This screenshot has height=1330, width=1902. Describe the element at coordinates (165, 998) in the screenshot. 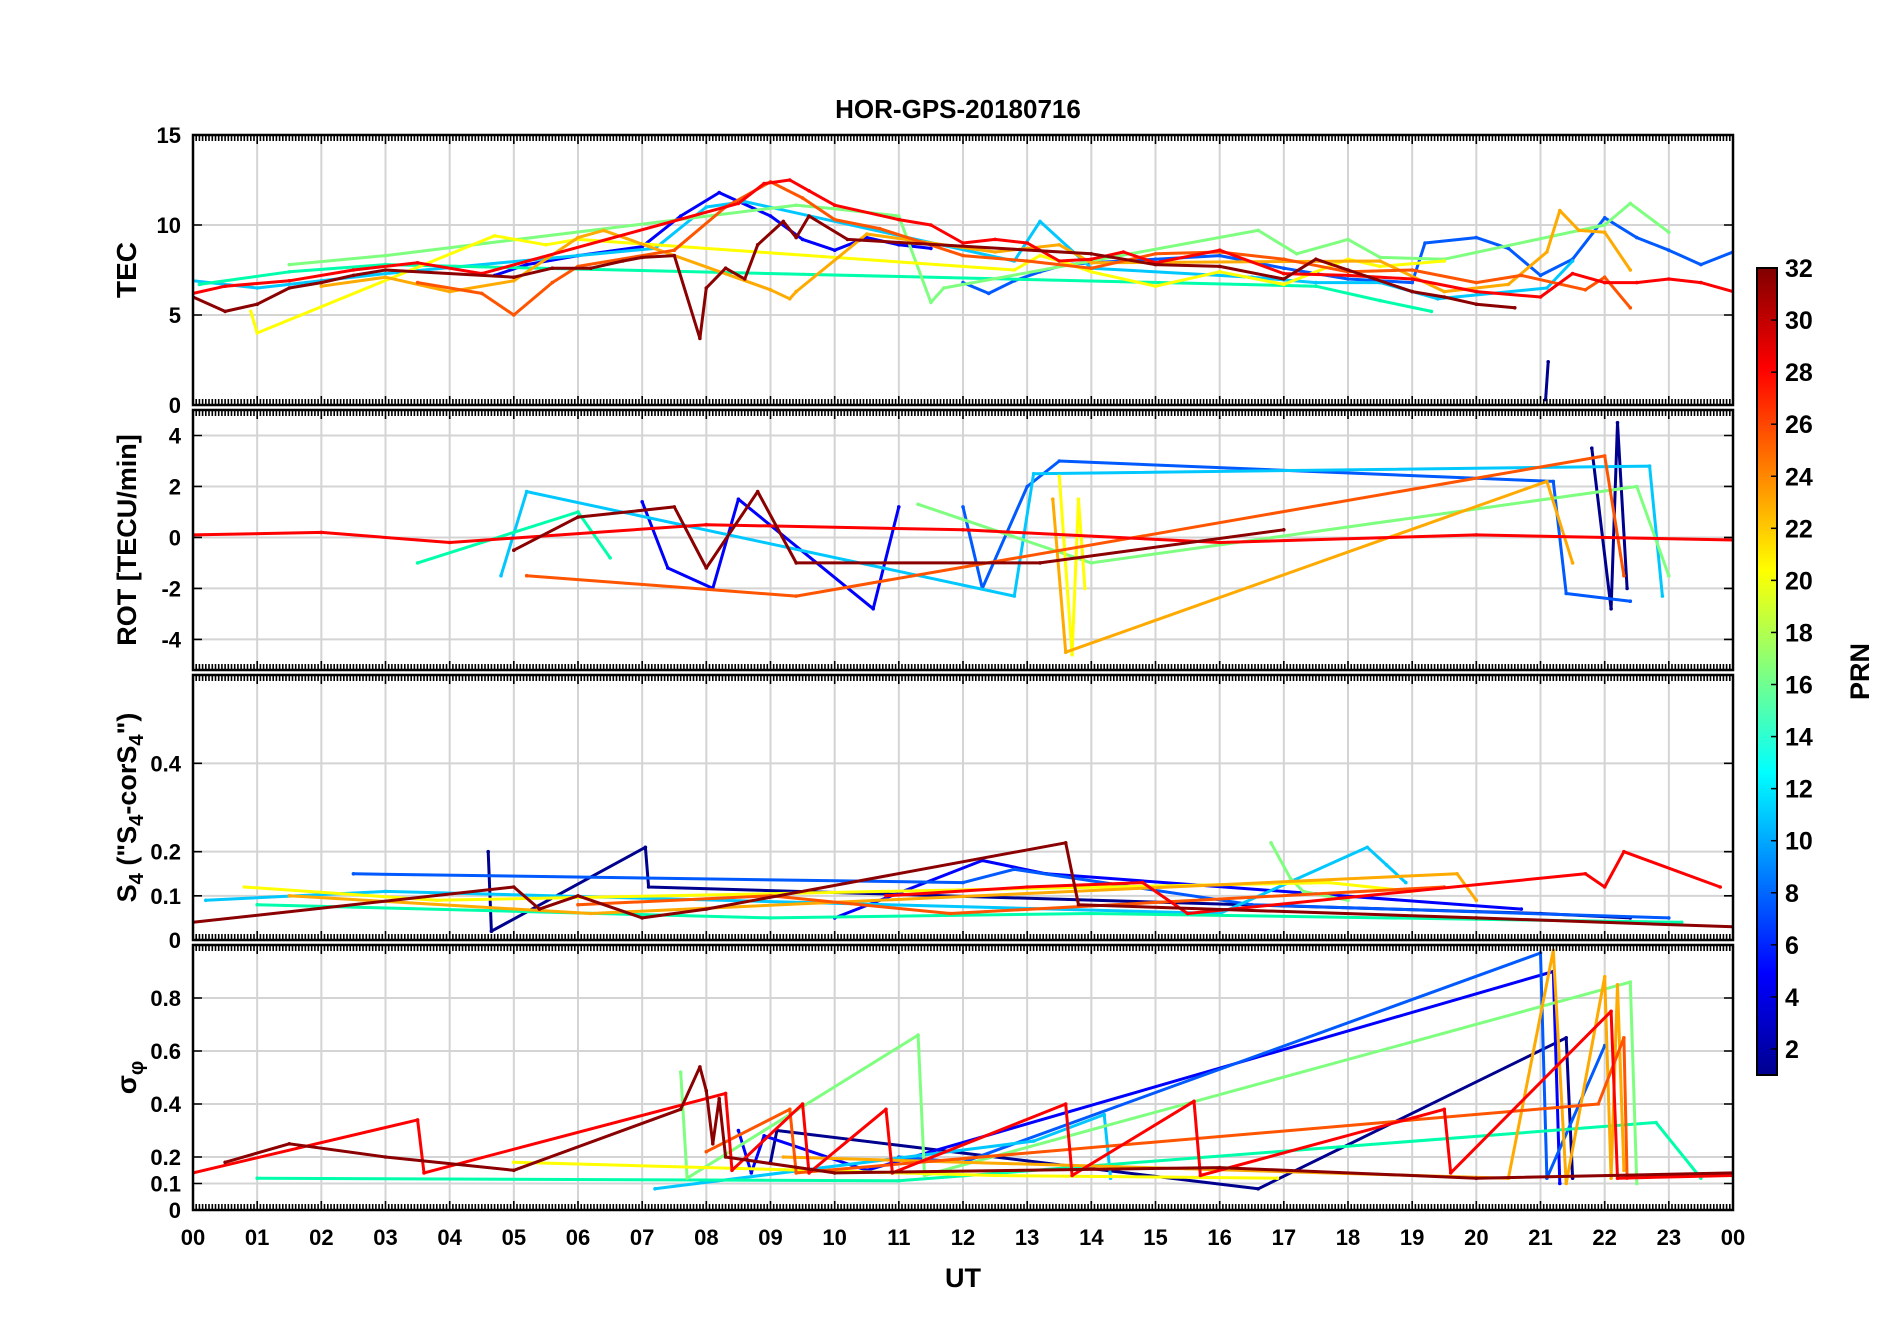

I see `y-tick-label: 0.8` at that location.